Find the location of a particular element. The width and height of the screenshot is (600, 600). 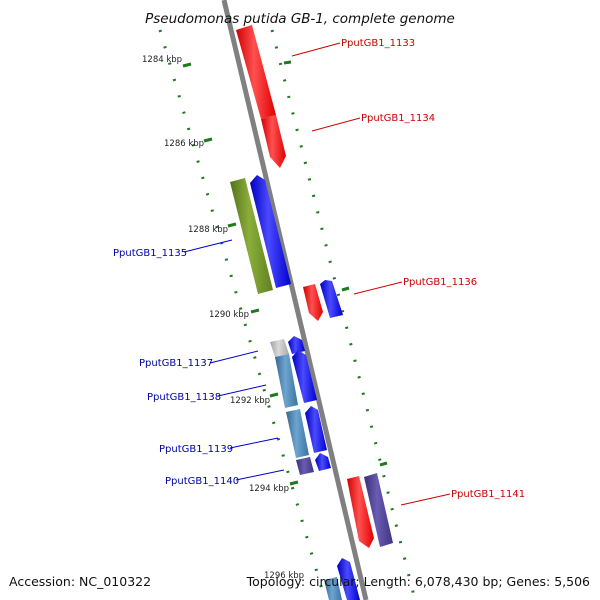

gene-label-pputgb1-1141: PputGB1_1141 is located at coordinates (488, 494).